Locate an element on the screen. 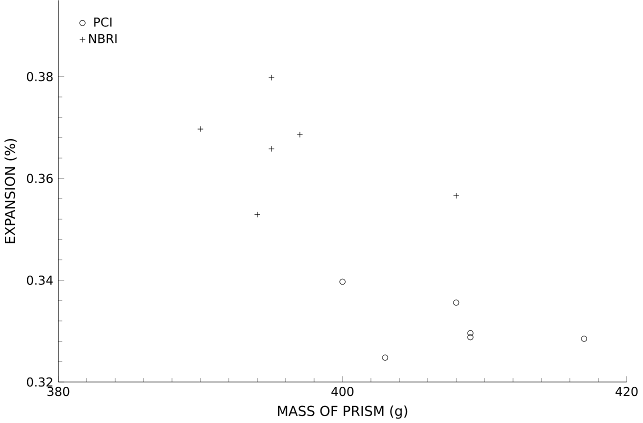  x-axis-title: MASS OF PRISM (g) is located at coordinates (343, 412).